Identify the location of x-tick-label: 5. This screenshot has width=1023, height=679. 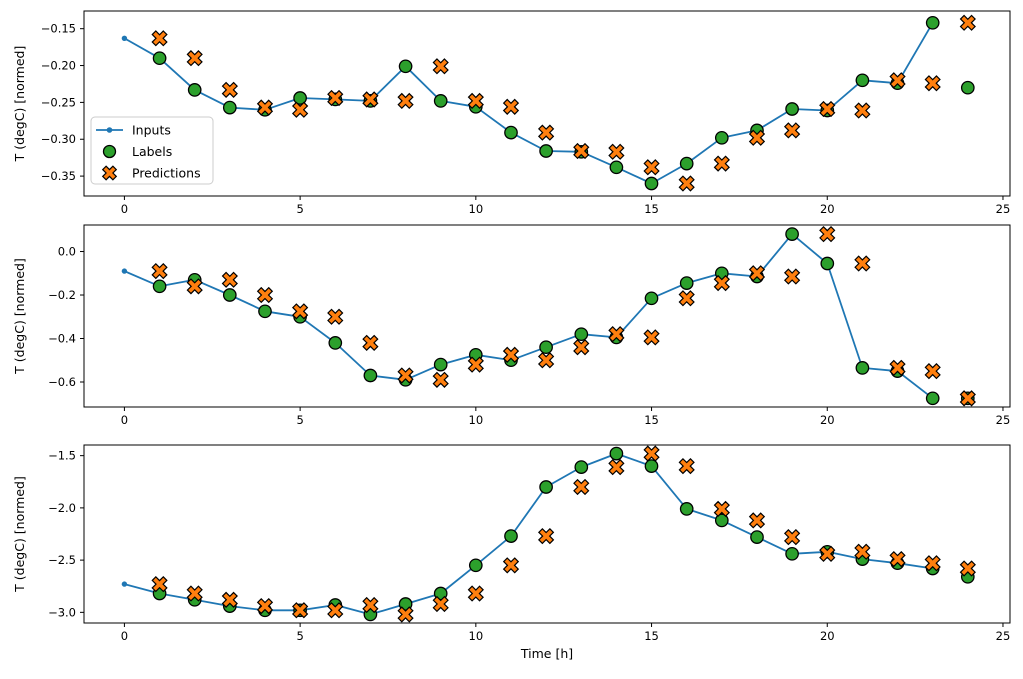
(299, 209).